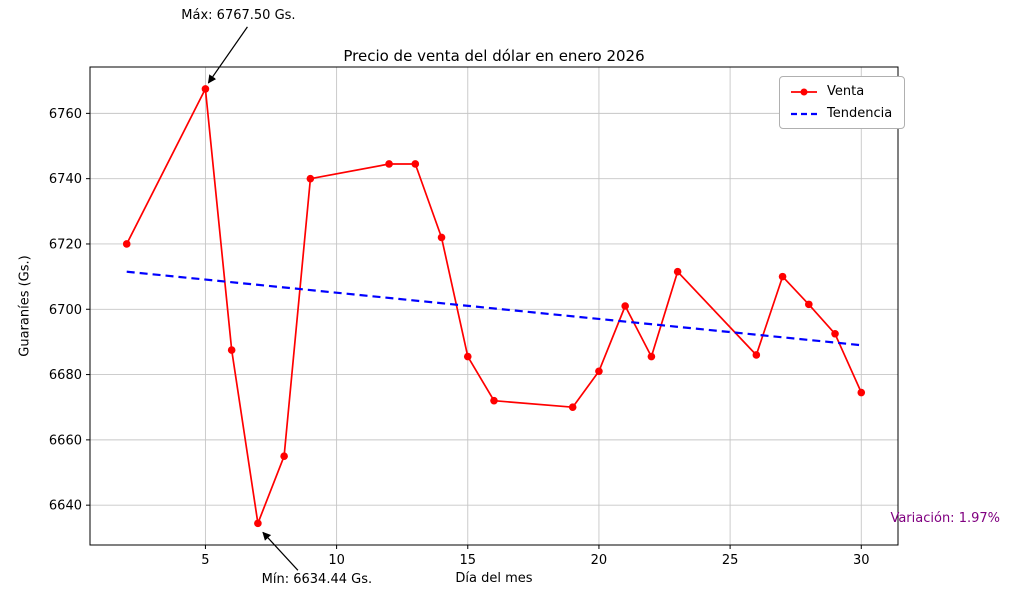 This screenshot has width=1013, height=610. I want to click on chart-title: Precio de venta del dólar en enero 2026, so click(494, 56).